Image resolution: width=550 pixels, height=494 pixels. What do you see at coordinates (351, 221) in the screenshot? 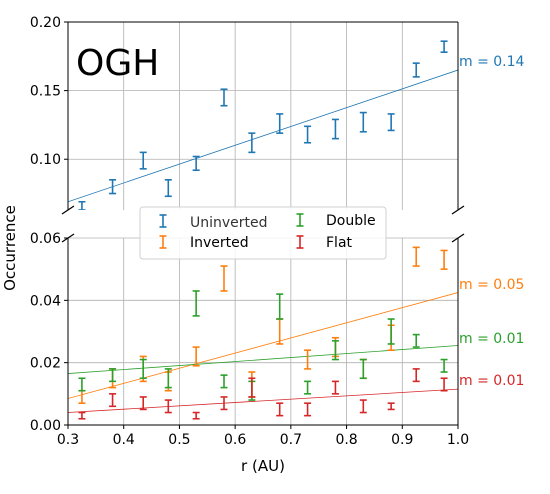
I see `legend-entry-double: Double` at bounding box center [351, 221].